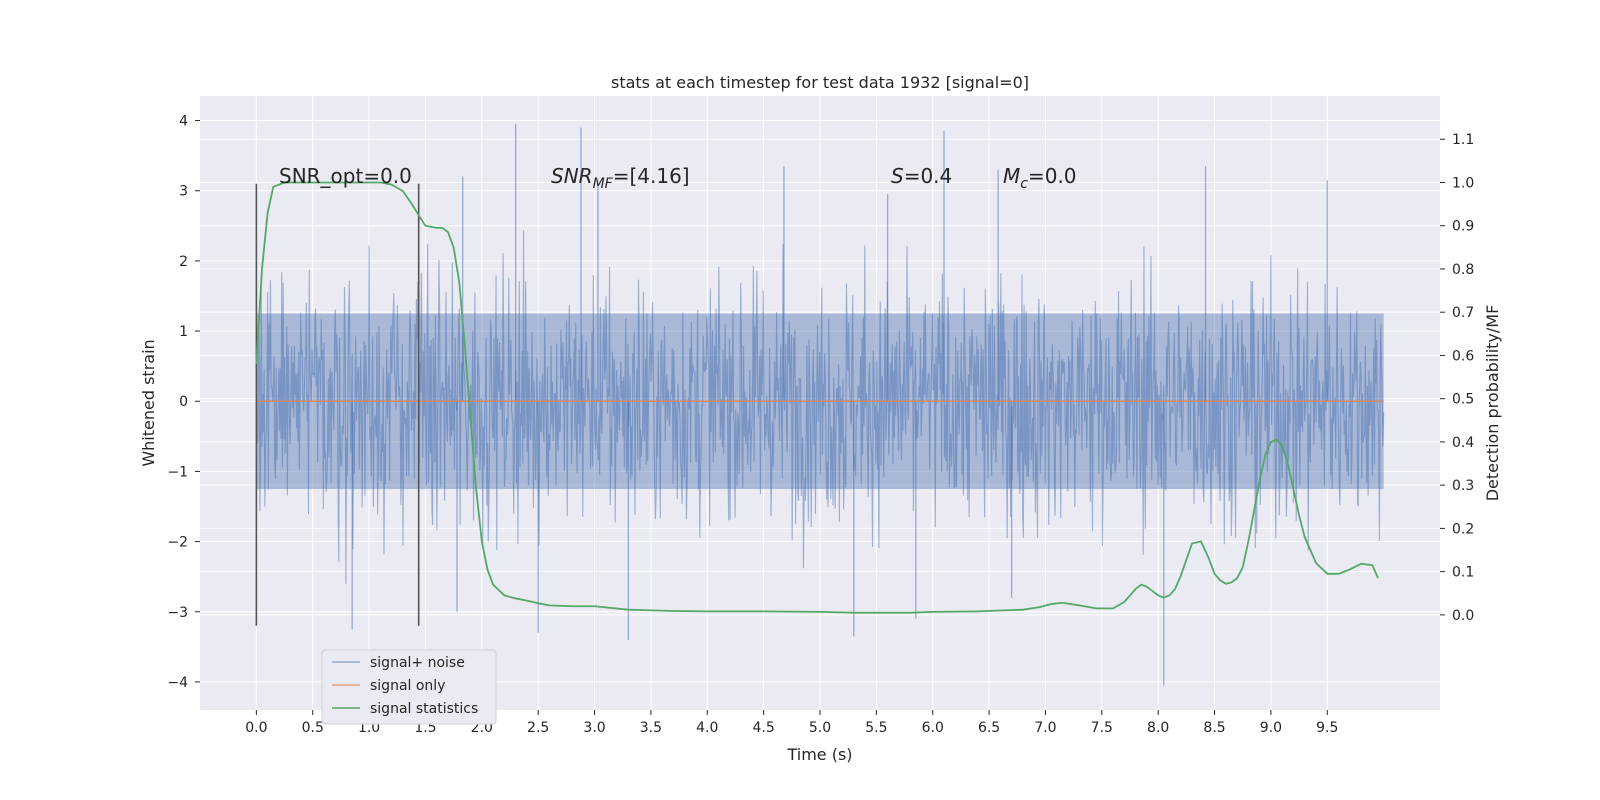  I want to click on x-tick-label: 8.0, so click(1158, 728).